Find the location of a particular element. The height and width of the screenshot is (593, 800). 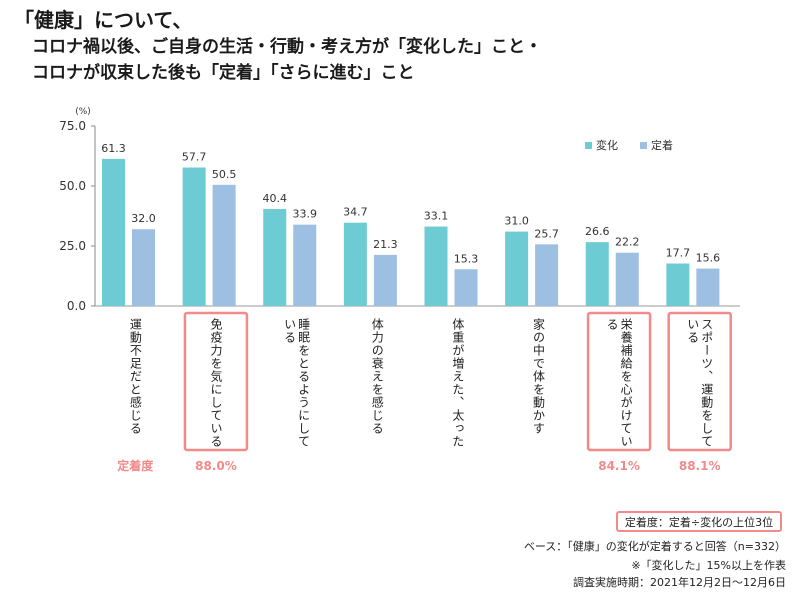

y-axis-unit-label: (%) is located at coordinates (83, 112).